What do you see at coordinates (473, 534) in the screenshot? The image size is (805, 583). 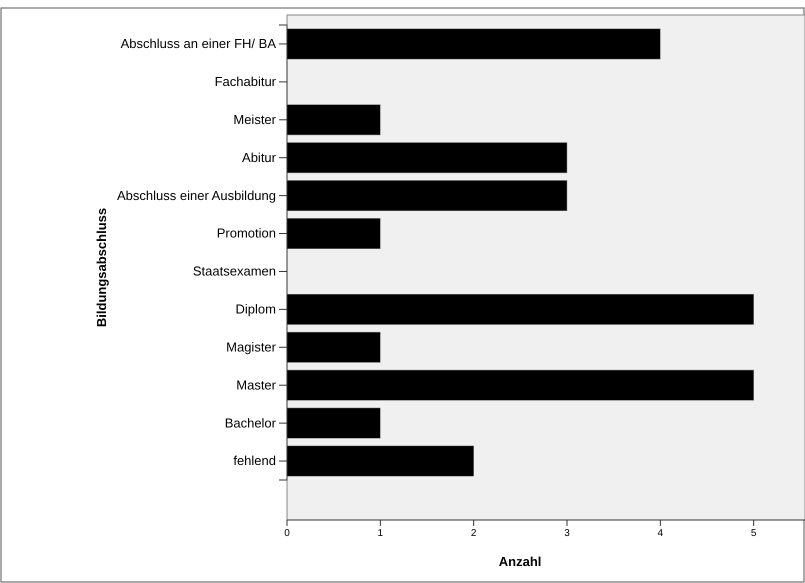 I see `x-tick-label: 2` at bounding box center [473, 534].